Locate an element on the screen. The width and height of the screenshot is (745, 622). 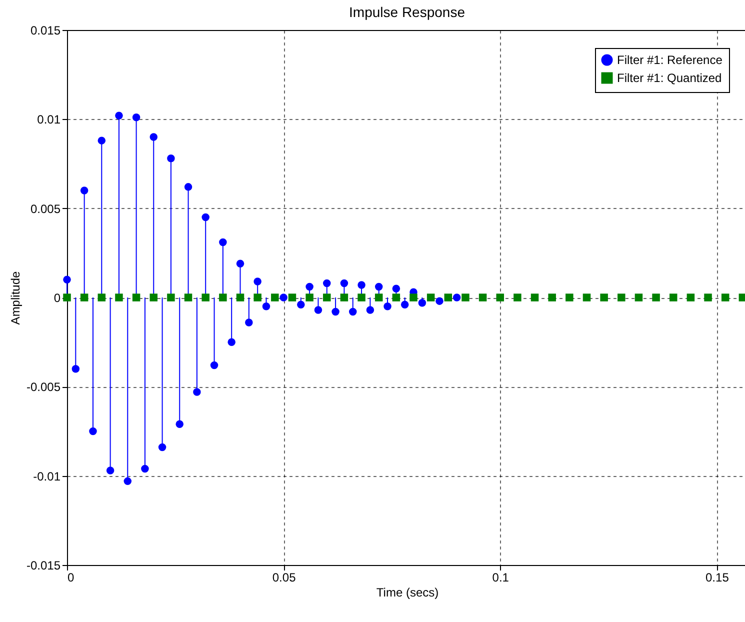
chart-title: Impulse Response is located at coordinates (407, 12).